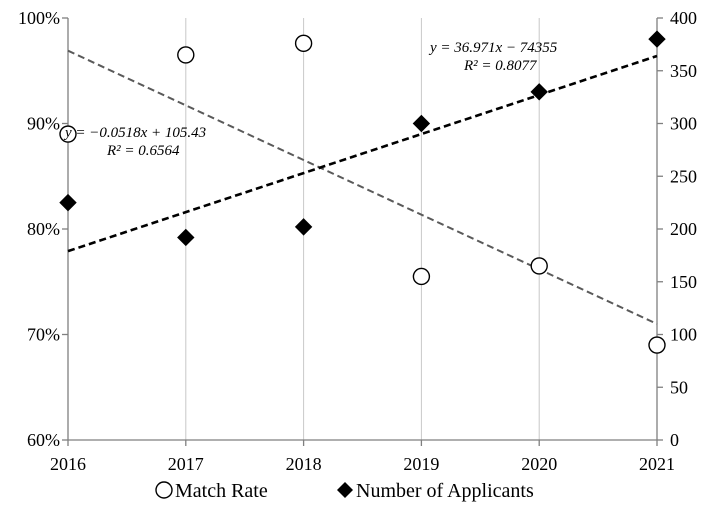 This screenshot has width=709, height=516. What do you see at coordinates (679, 387) in the screenshot?
I see `right-tick-label: 50` at bounding box center [679, 387].